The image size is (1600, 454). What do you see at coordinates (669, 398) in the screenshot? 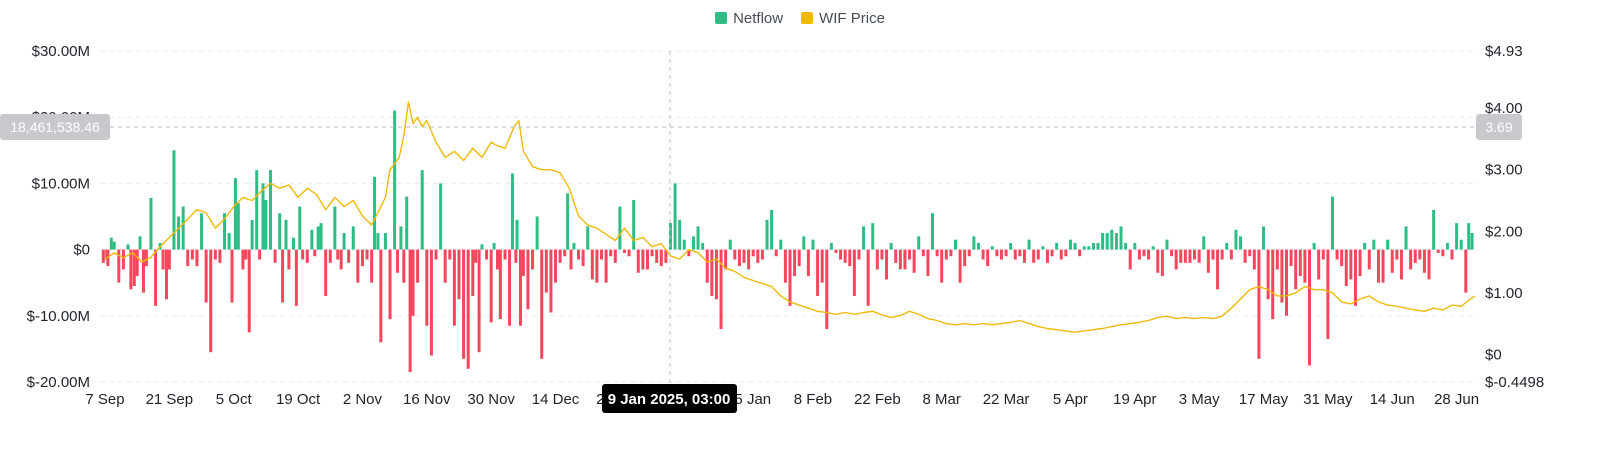
I see `crosshair-date-box` at bounding box center [669, 398].